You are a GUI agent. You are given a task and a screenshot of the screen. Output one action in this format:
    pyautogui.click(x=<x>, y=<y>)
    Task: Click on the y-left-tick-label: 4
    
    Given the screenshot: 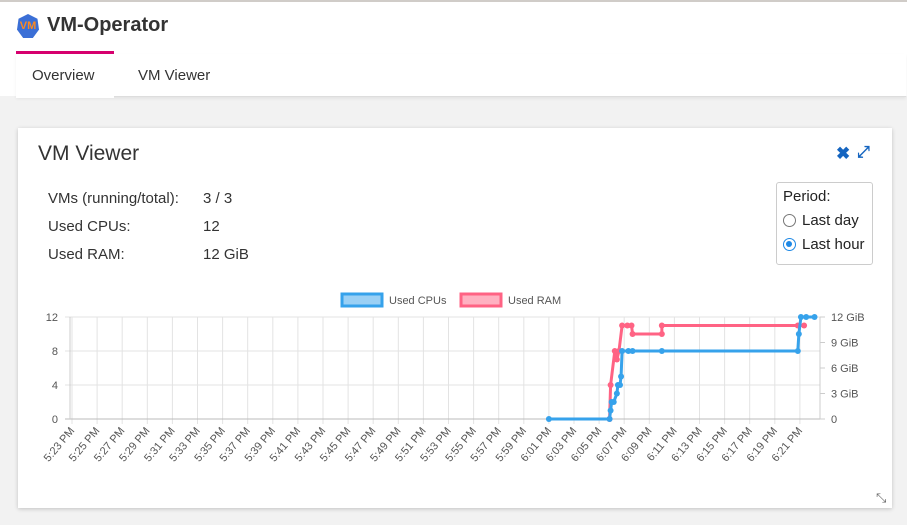 What is the action you would take?
    pyautogui.click(x=55, y=386)
    